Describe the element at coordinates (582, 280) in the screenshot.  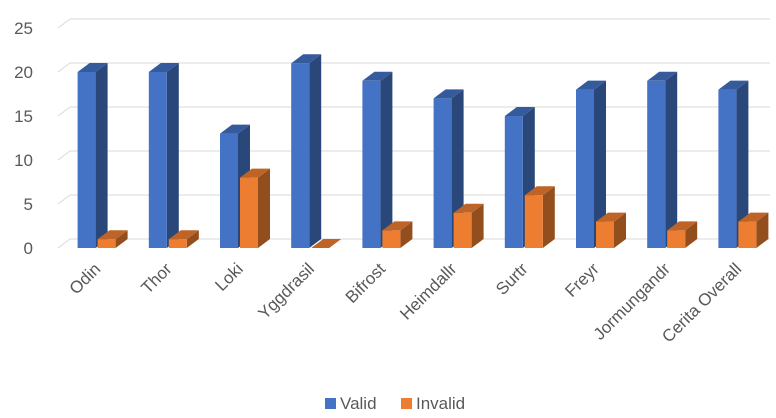
I see `x-category-label: Freyr` at that location.